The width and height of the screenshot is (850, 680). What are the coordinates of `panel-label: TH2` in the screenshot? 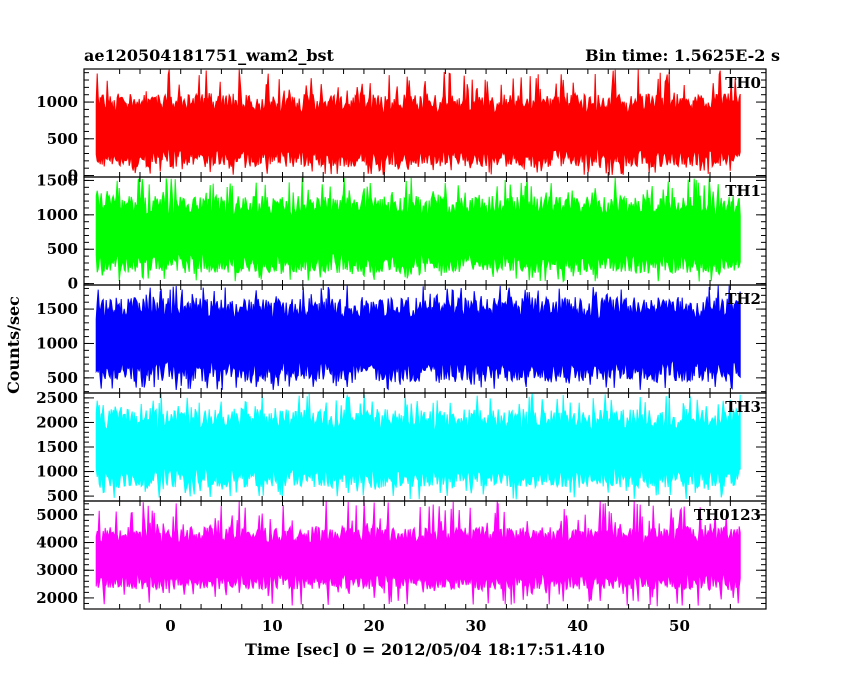 It's located at (743, 299).